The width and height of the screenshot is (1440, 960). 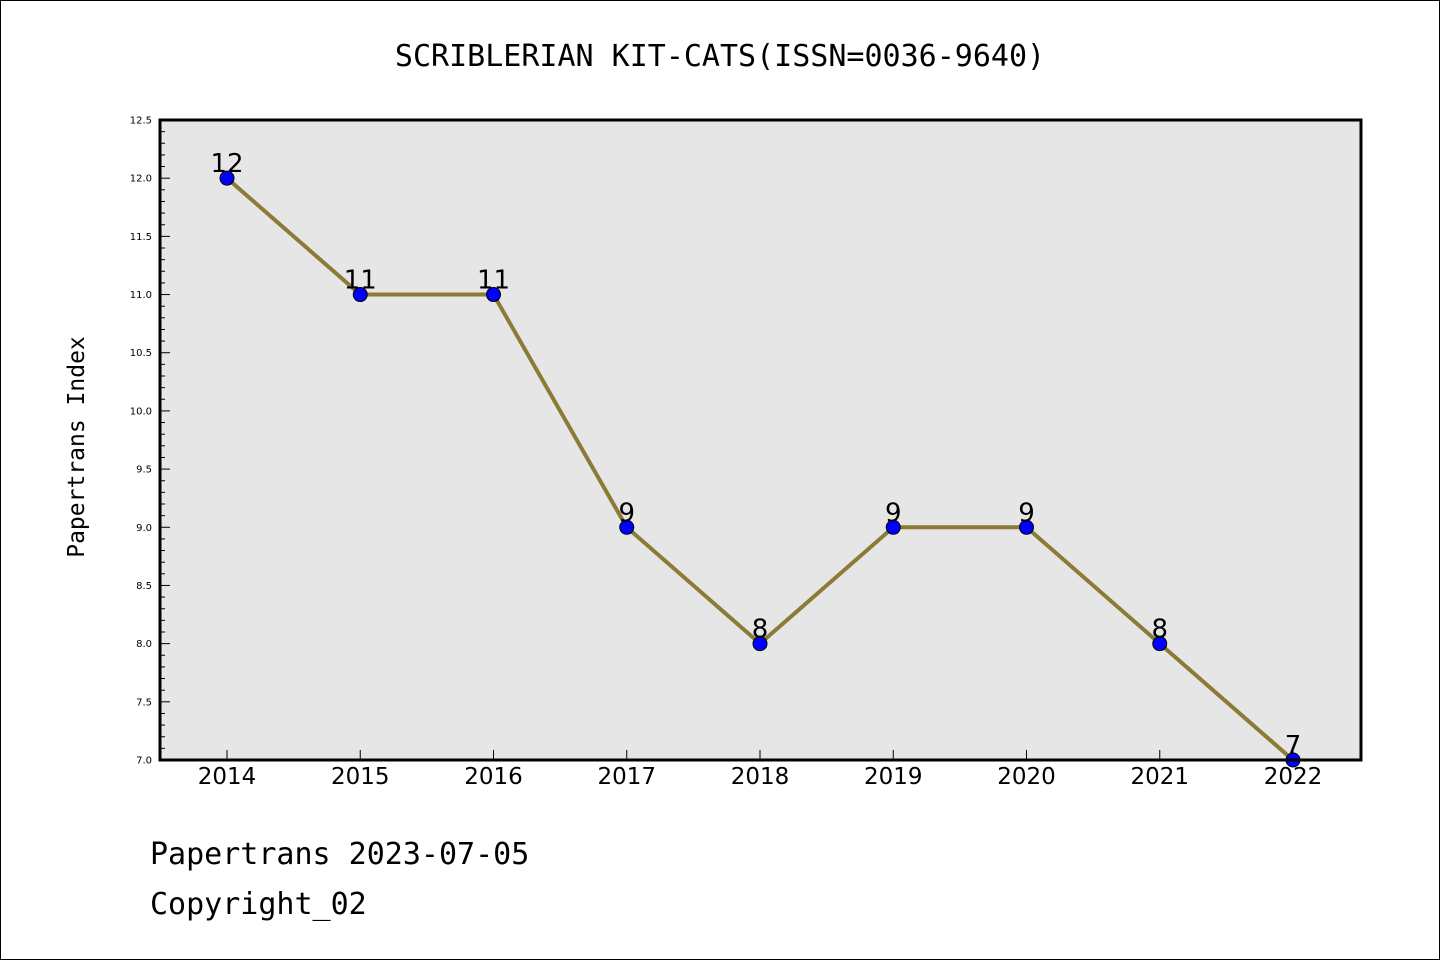 What do you see at coordinates (141, 411) in the screenshot?
I see `y-tick-label: 10.0` at bounding box center [141, 411].